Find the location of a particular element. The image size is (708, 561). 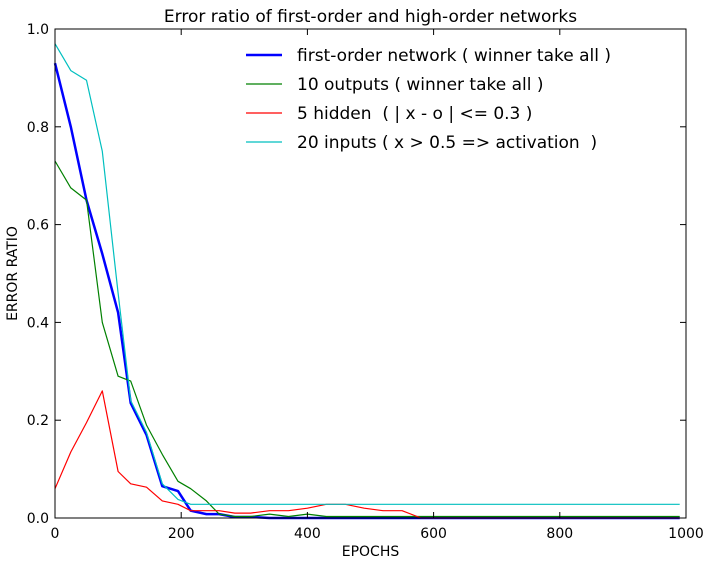

x-axis-label: EPOCHS is located at coordinates (371, 552).